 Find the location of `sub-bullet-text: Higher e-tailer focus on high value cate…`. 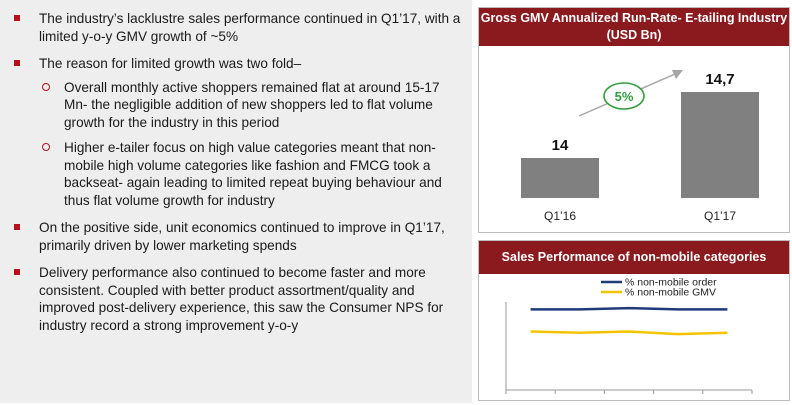

sub-bullet-text: Higher e-tailer focus on high value cate… is located at coordinates (253, 174).